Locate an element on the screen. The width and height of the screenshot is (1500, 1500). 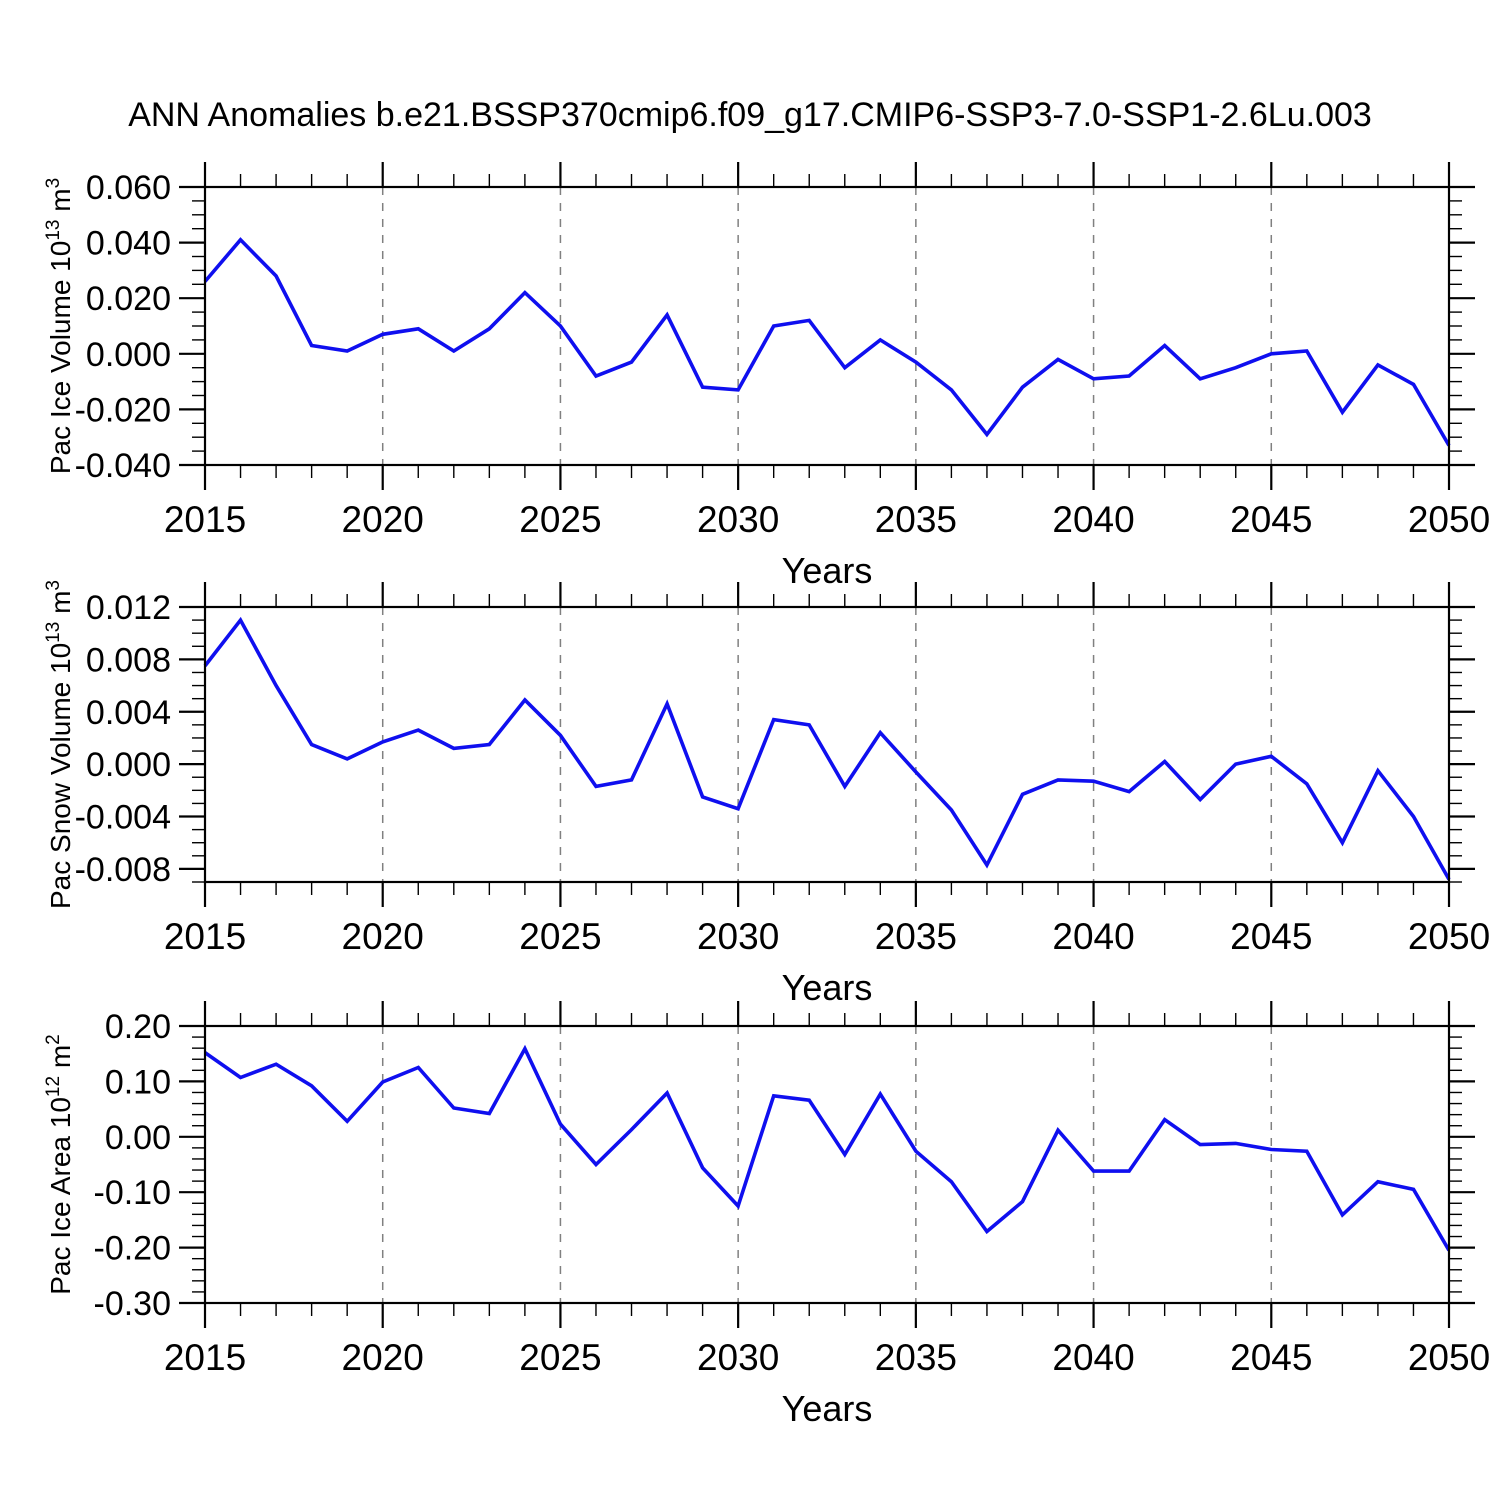
y-tick-label: -0.20 is located at coordinates (133, 1249).